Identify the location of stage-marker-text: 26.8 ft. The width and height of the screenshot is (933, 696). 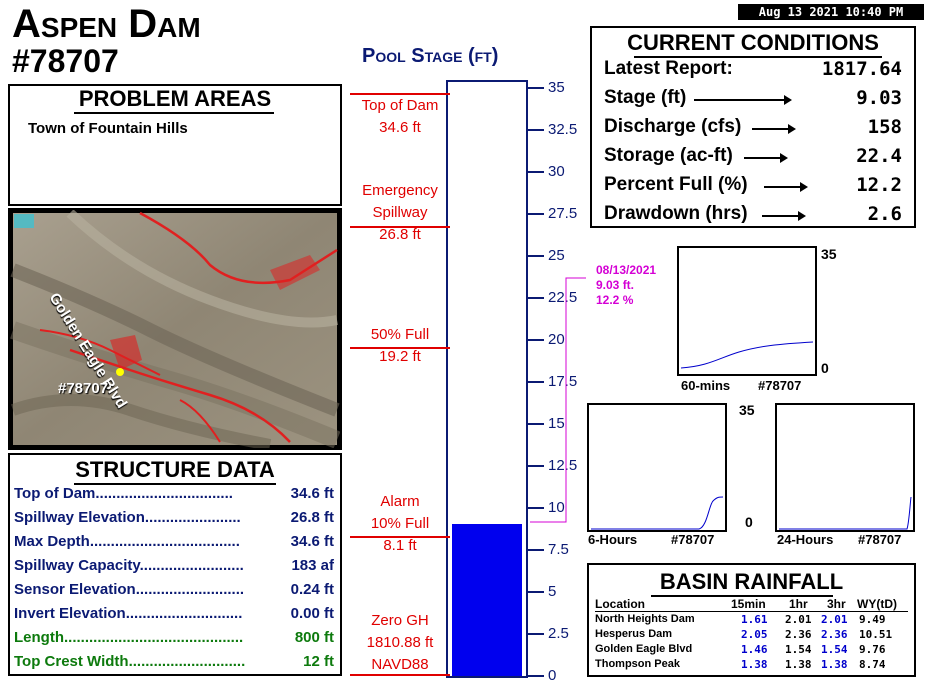
(400, 234).